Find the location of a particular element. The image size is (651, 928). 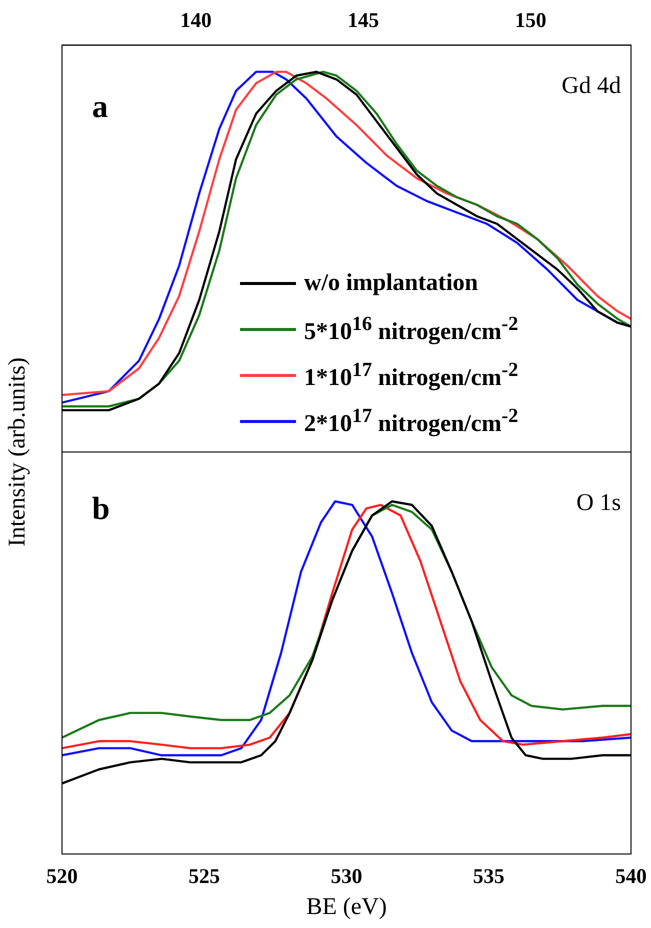

legend-label: 1*10$^{17}$ nitrogen/cm$^{-2}$ is located at coordinates (411, 375).